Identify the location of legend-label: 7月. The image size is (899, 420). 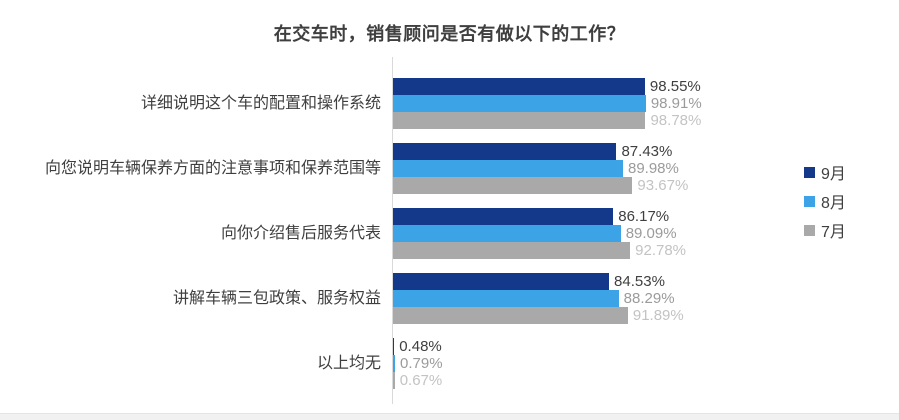
(833, 232).